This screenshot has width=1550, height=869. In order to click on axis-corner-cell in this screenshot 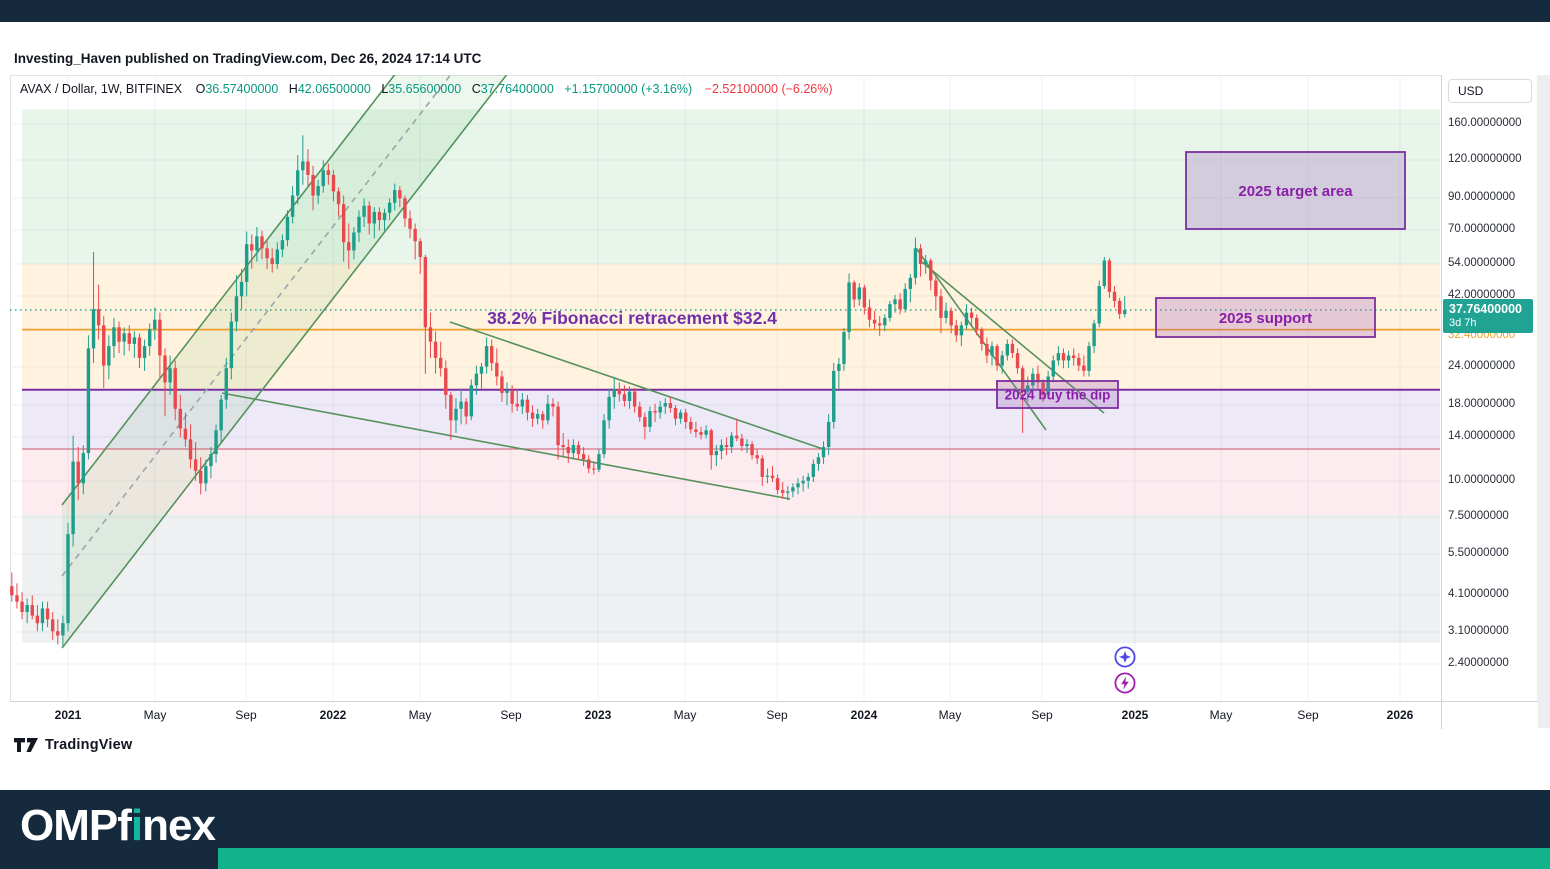, I will do `click(1489, 715)`.